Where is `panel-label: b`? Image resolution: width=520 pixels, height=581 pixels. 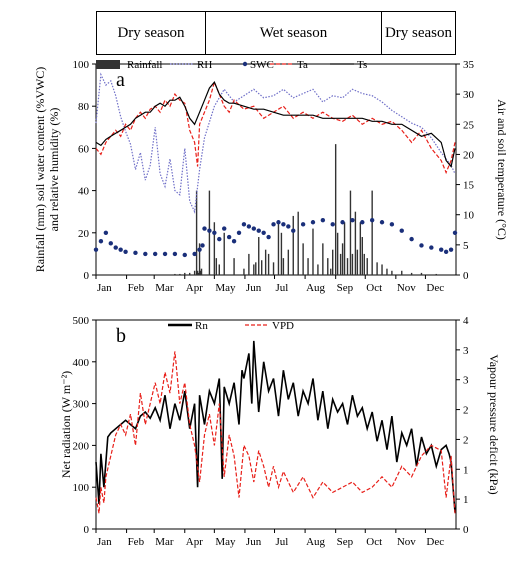
panel-label: b is located at coordinates (121, 336).